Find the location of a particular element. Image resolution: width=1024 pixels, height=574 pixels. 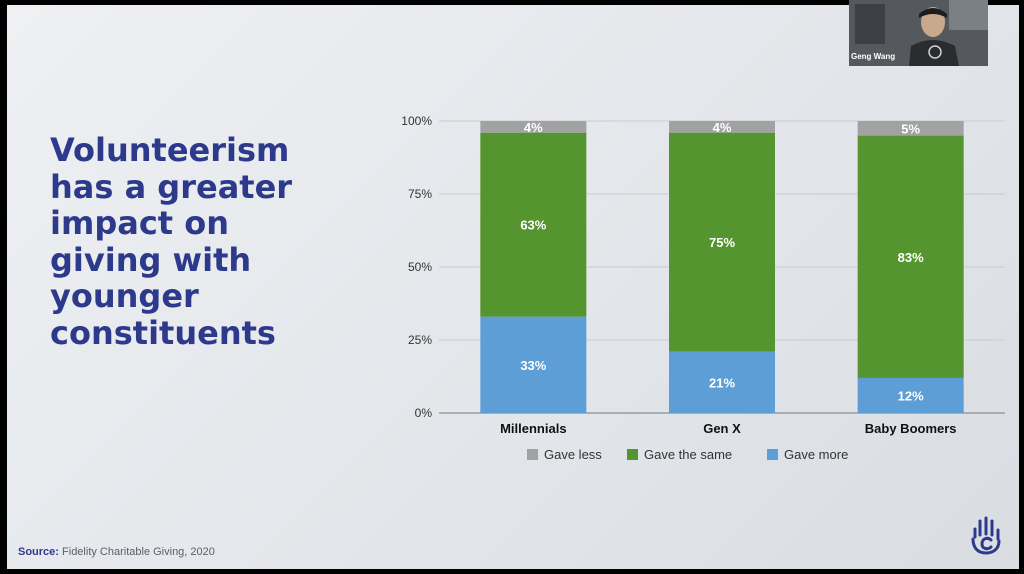

bar-data-label: 83% is located at coordinates (911, 257).